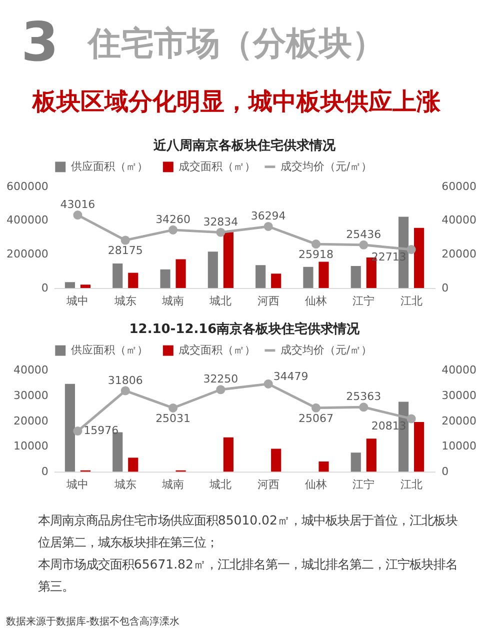 This screenshot has width=491, height=640. What do you see at coordinates (125, 251) in the screenshot?
I see `data-label: 28175` at bounding box center [125, 251].